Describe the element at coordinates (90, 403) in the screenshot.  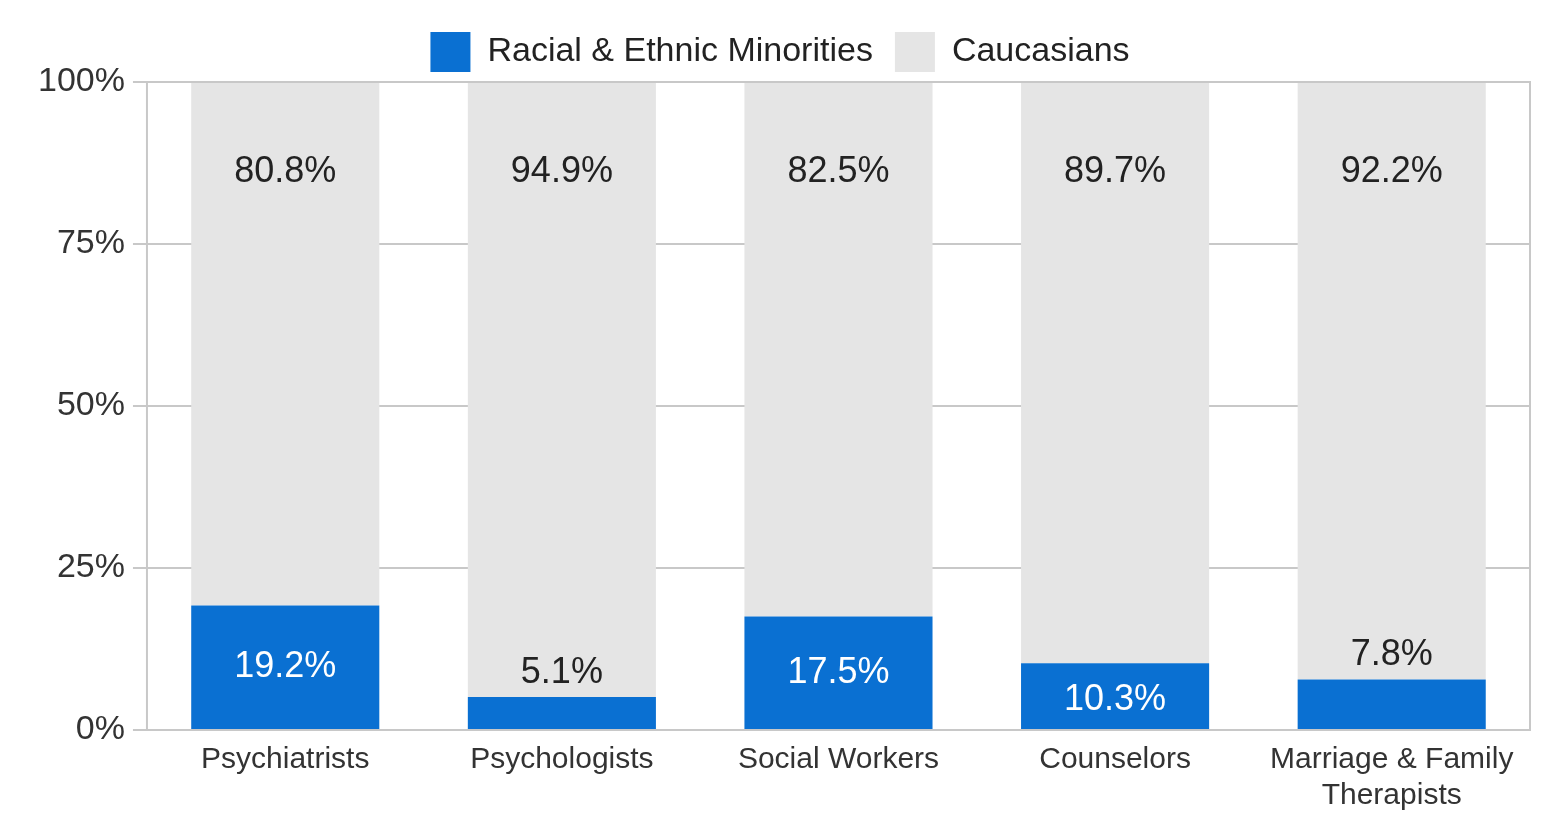
I see `y-tick-label: 50%` at that location.